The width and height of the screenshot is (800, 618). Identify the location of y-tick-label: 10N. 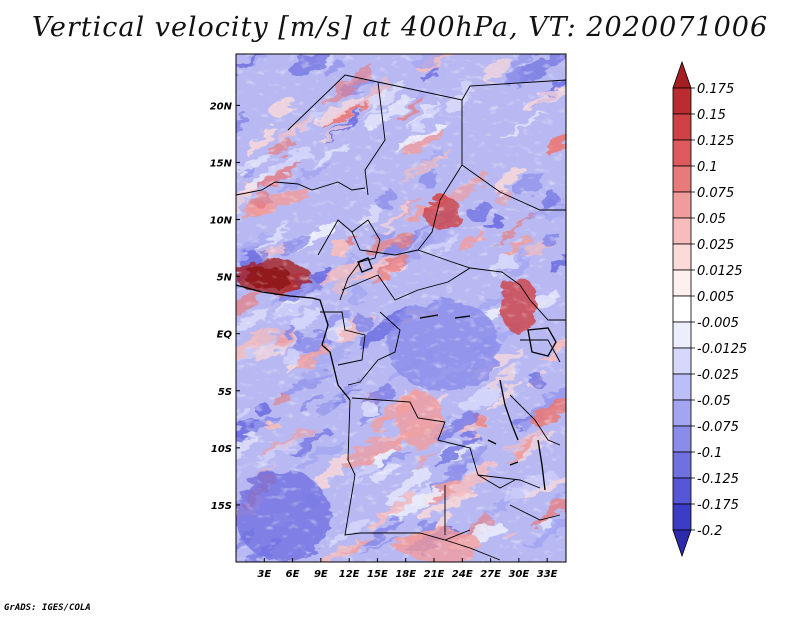
(221, 221).